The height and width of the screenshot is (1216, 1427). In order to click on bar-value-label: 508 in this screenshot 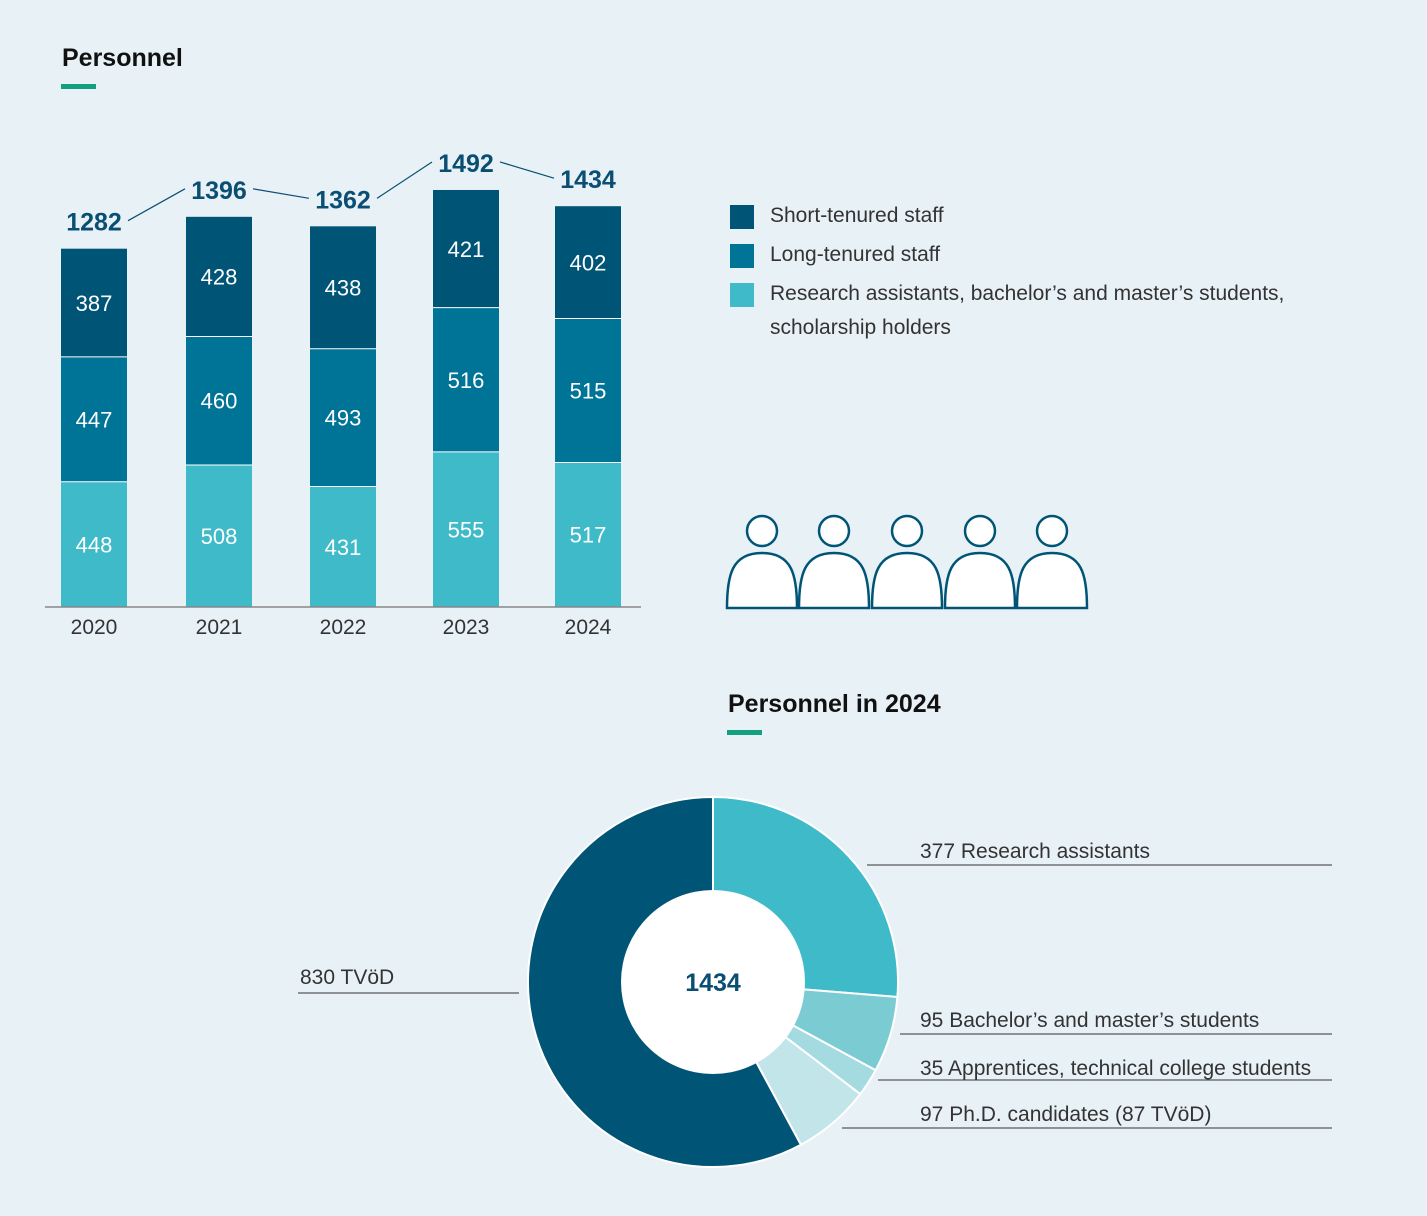, I will do `click(219, 536)`.